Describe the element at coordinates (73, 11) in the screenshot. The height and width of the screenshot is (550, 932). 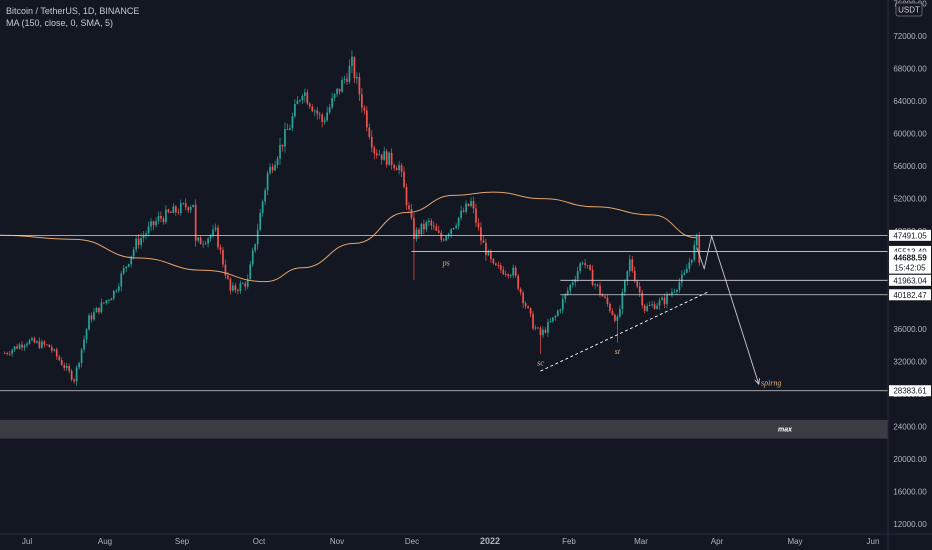
I see `symbol-title: Bitcoin / TetherUS, 1D, BINANCE` at that location.